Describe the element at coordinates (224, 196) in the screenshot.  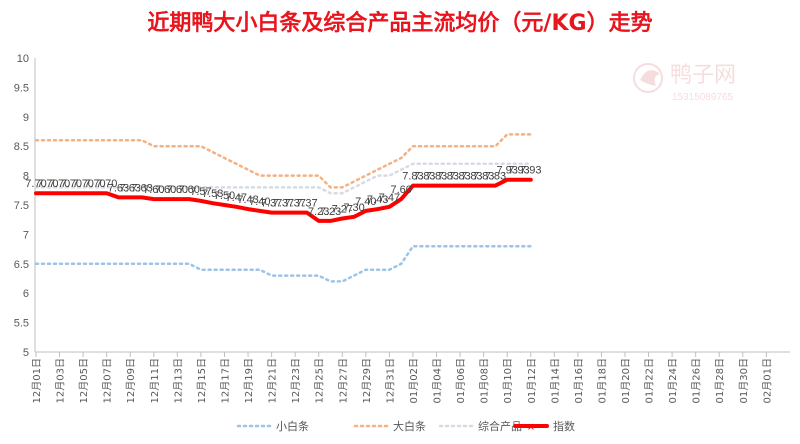
I see `index-data-label: 7.50` at that location.